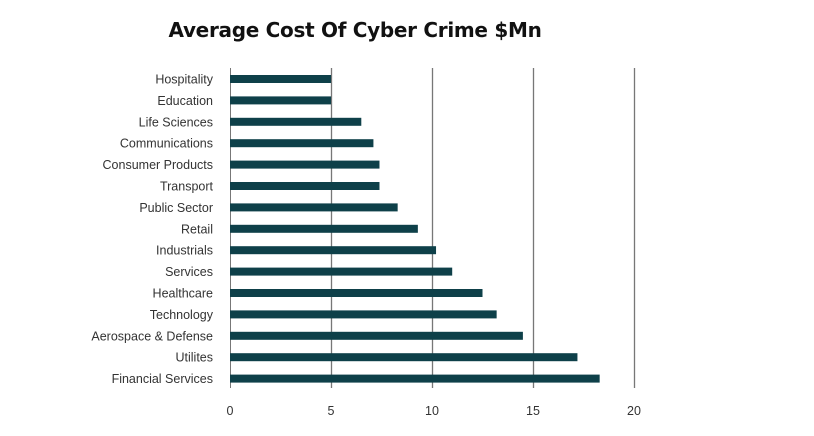  What do you see at coordinates (184, 251) in the screenshot?
I see `category-label: Industrials` at bounding box center [184, 251].